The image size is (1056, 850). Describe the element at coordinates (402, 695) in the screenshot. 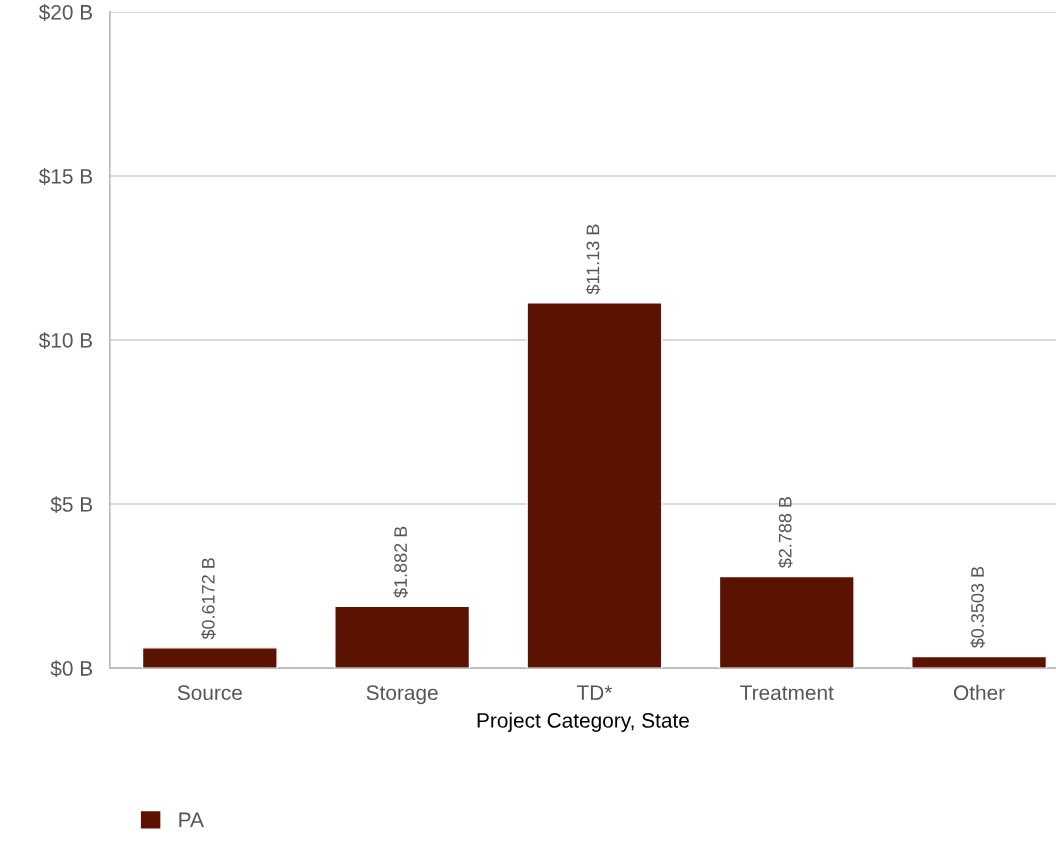

I see `x-tick-label: Storage` at that location.